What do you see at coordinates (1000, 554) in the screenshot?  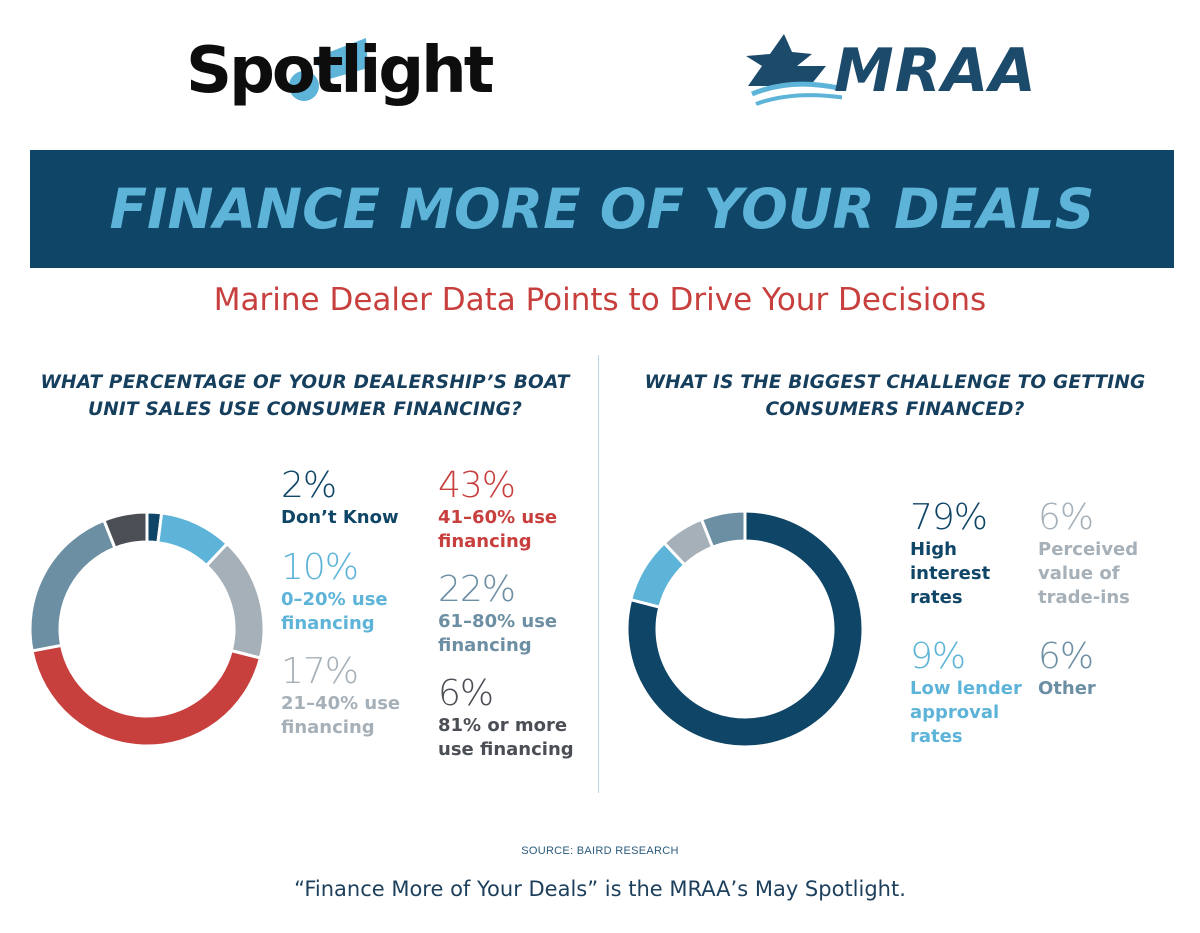 I see `legend-item-high-interest: 79% High interest rates` at bounding box center [1000, 554].